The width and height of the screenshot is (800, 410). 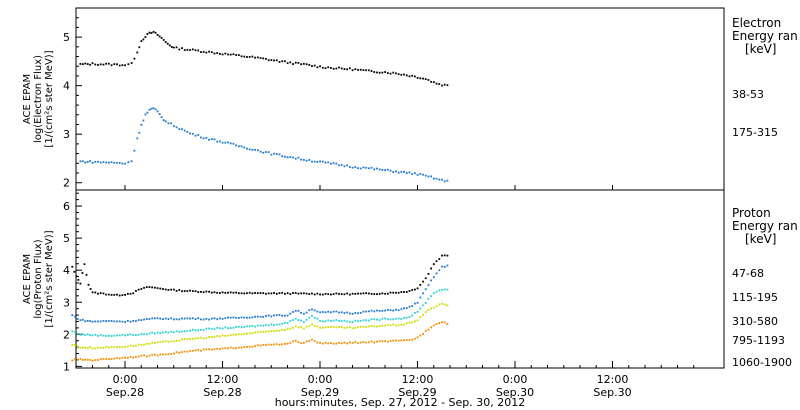 What do you see at coordinates (612, 392) in the screenshot?
I see `xtick-date-label: Sep.30` at bounding box center [612, 392].